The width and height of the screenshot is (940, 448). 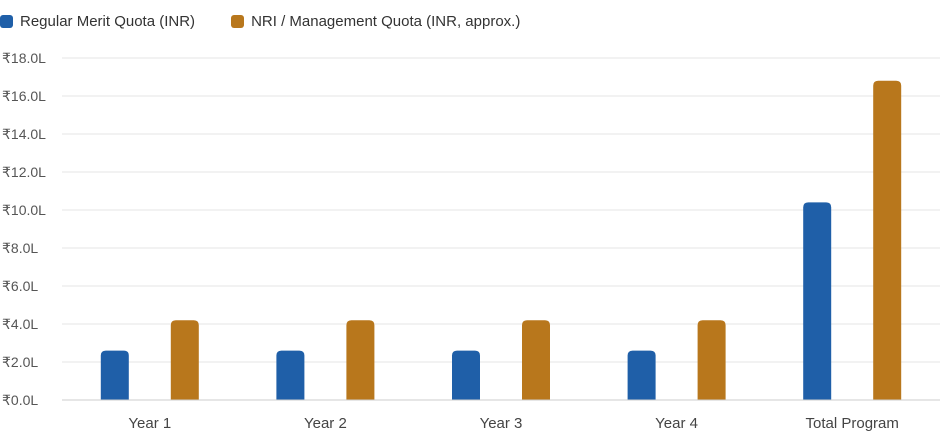 I want to click on y-tick-label: ₹6.0L, so click(x=20, y=286).